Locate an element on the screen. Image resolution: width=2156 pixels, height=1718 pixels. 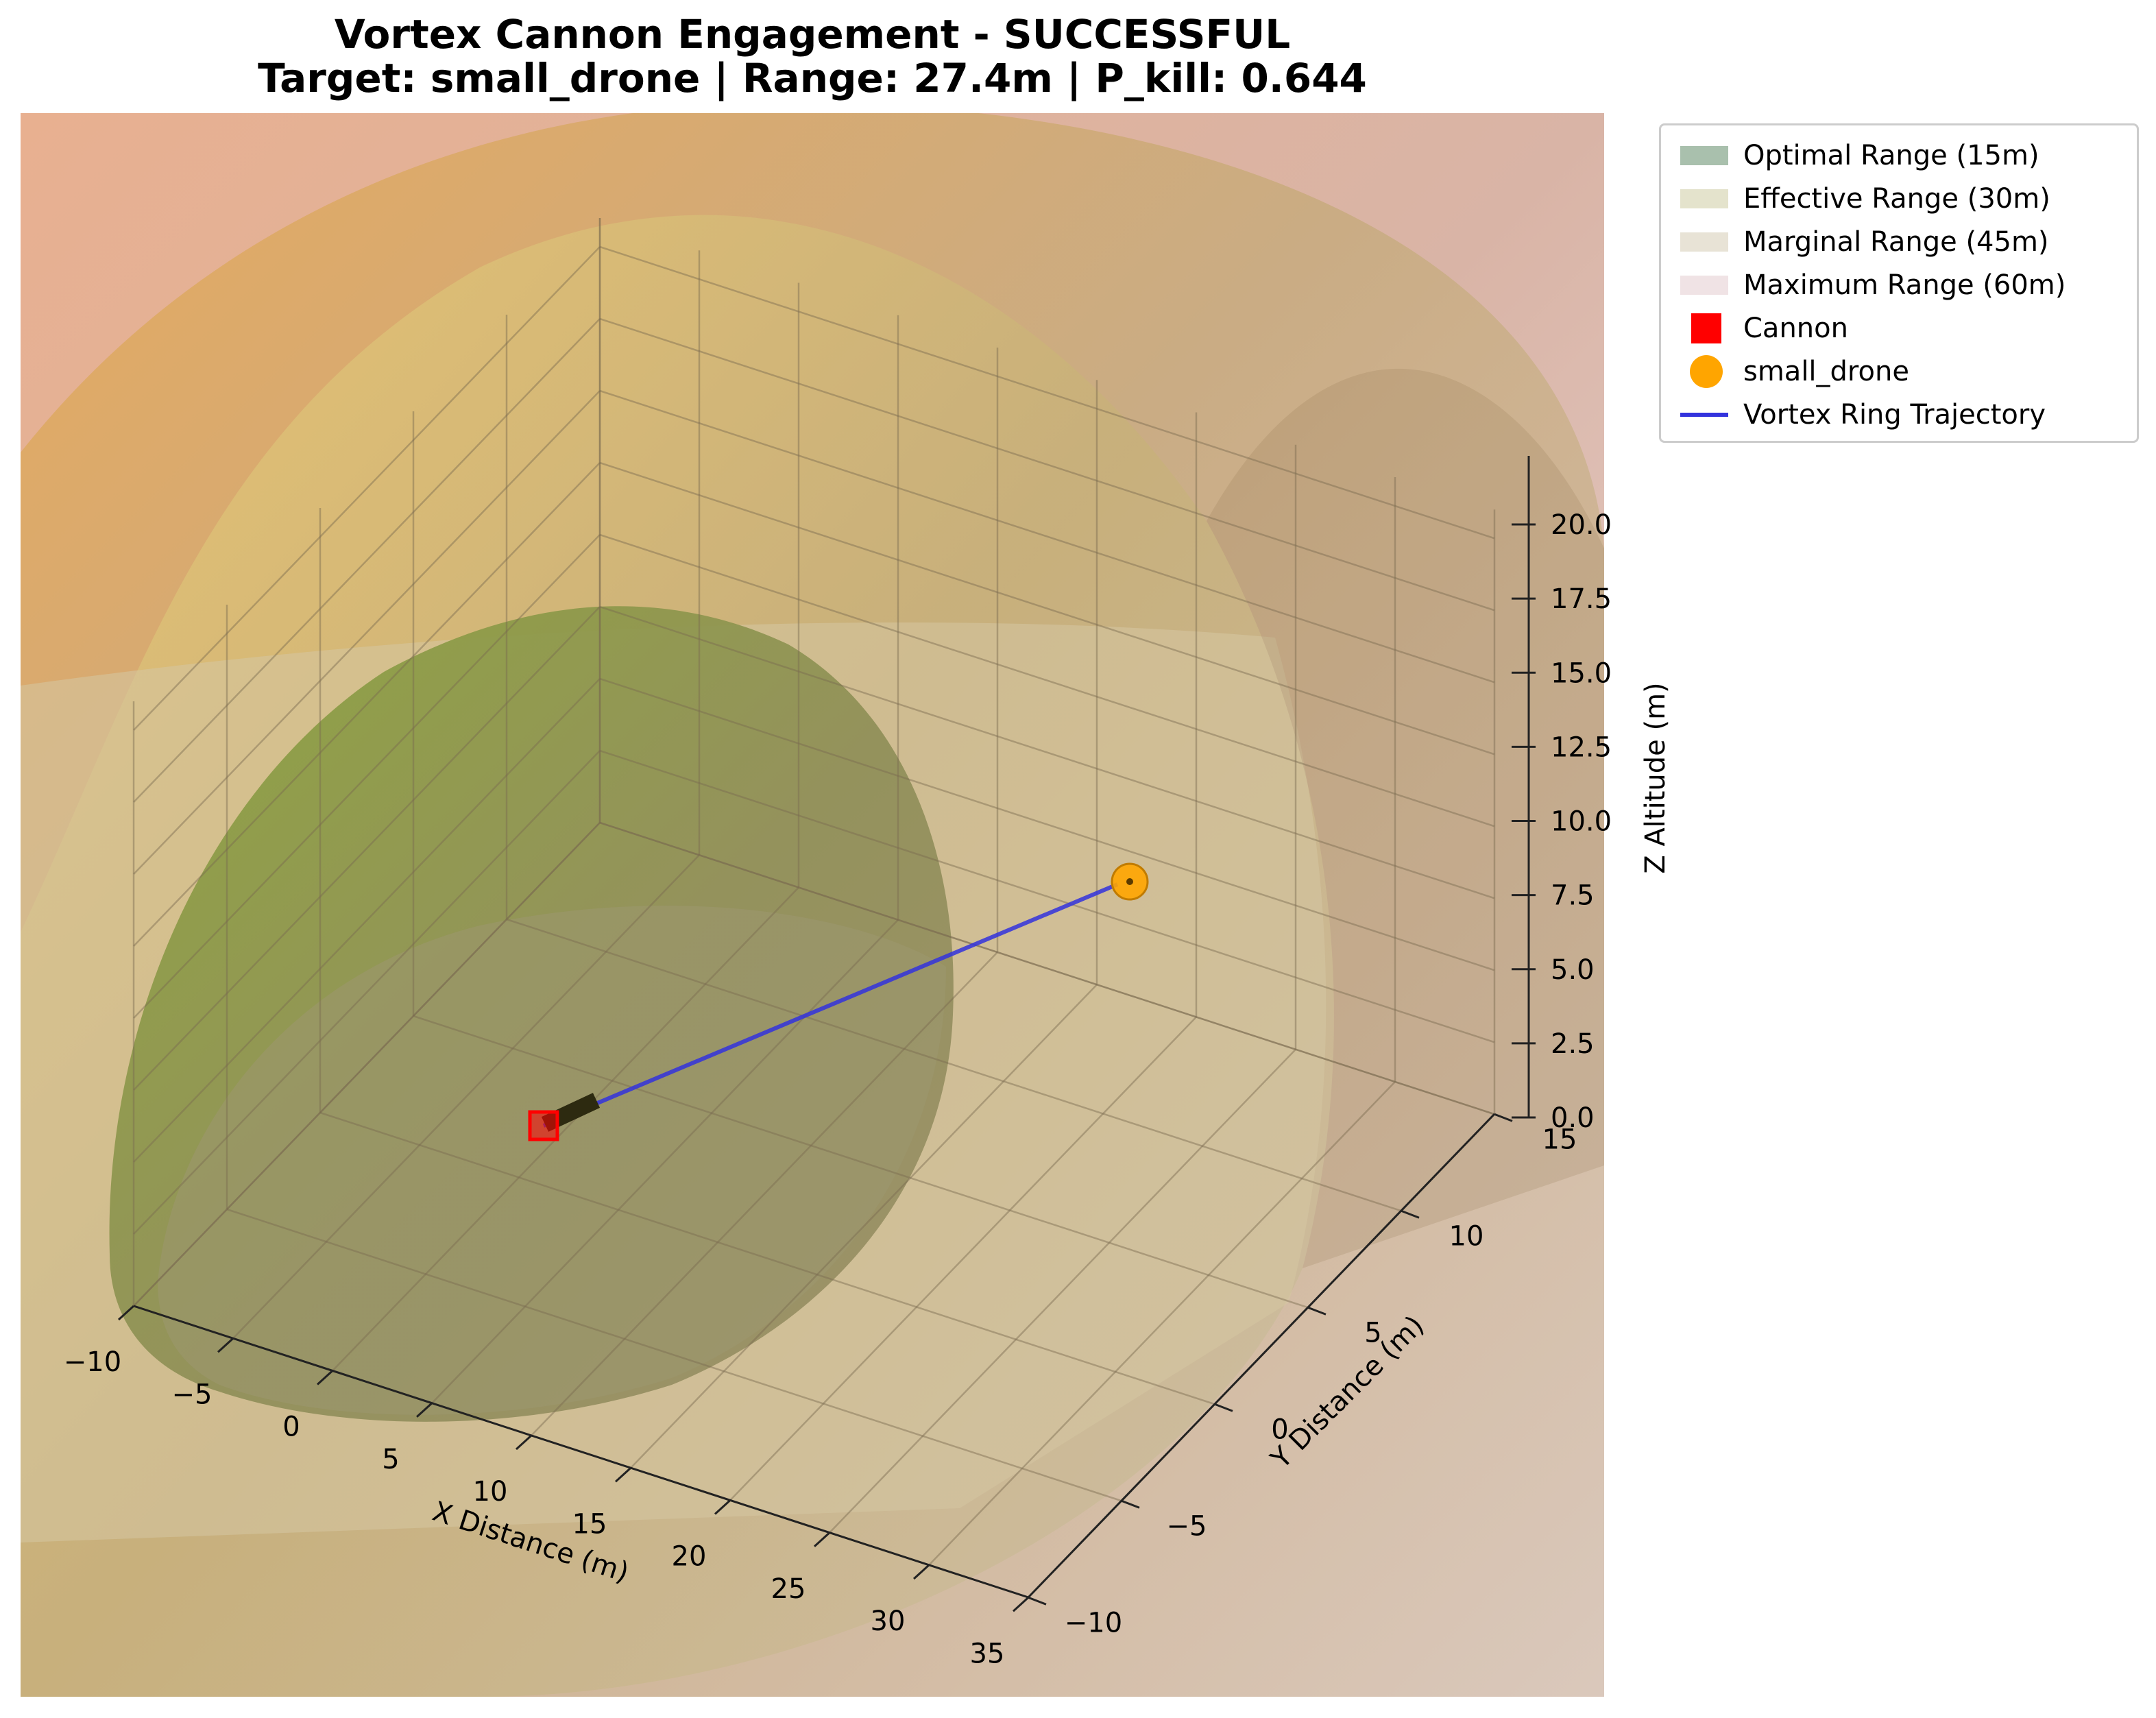
legend-item: Vortex Ring Trajectory is located at coordinates (1863, 414).